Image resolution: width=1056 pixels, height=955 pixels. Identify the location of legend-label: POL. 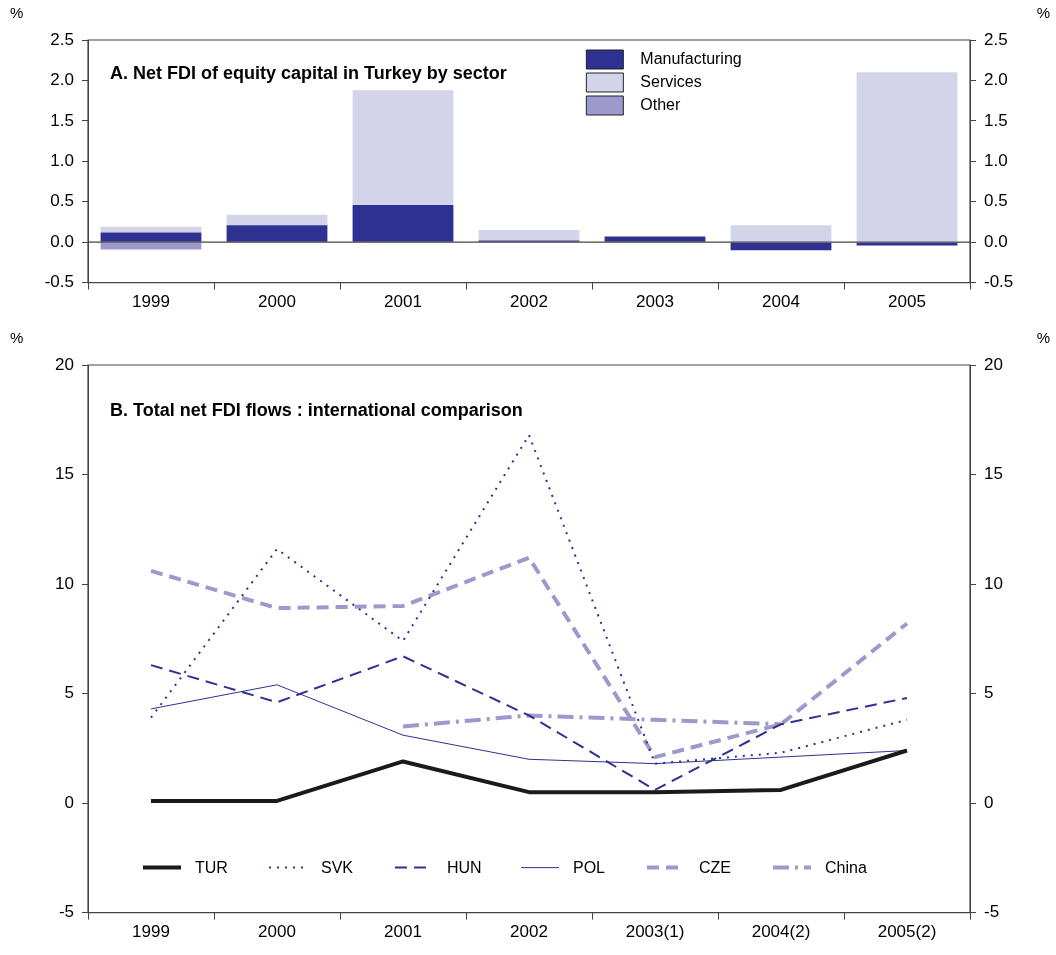
(589, 868).